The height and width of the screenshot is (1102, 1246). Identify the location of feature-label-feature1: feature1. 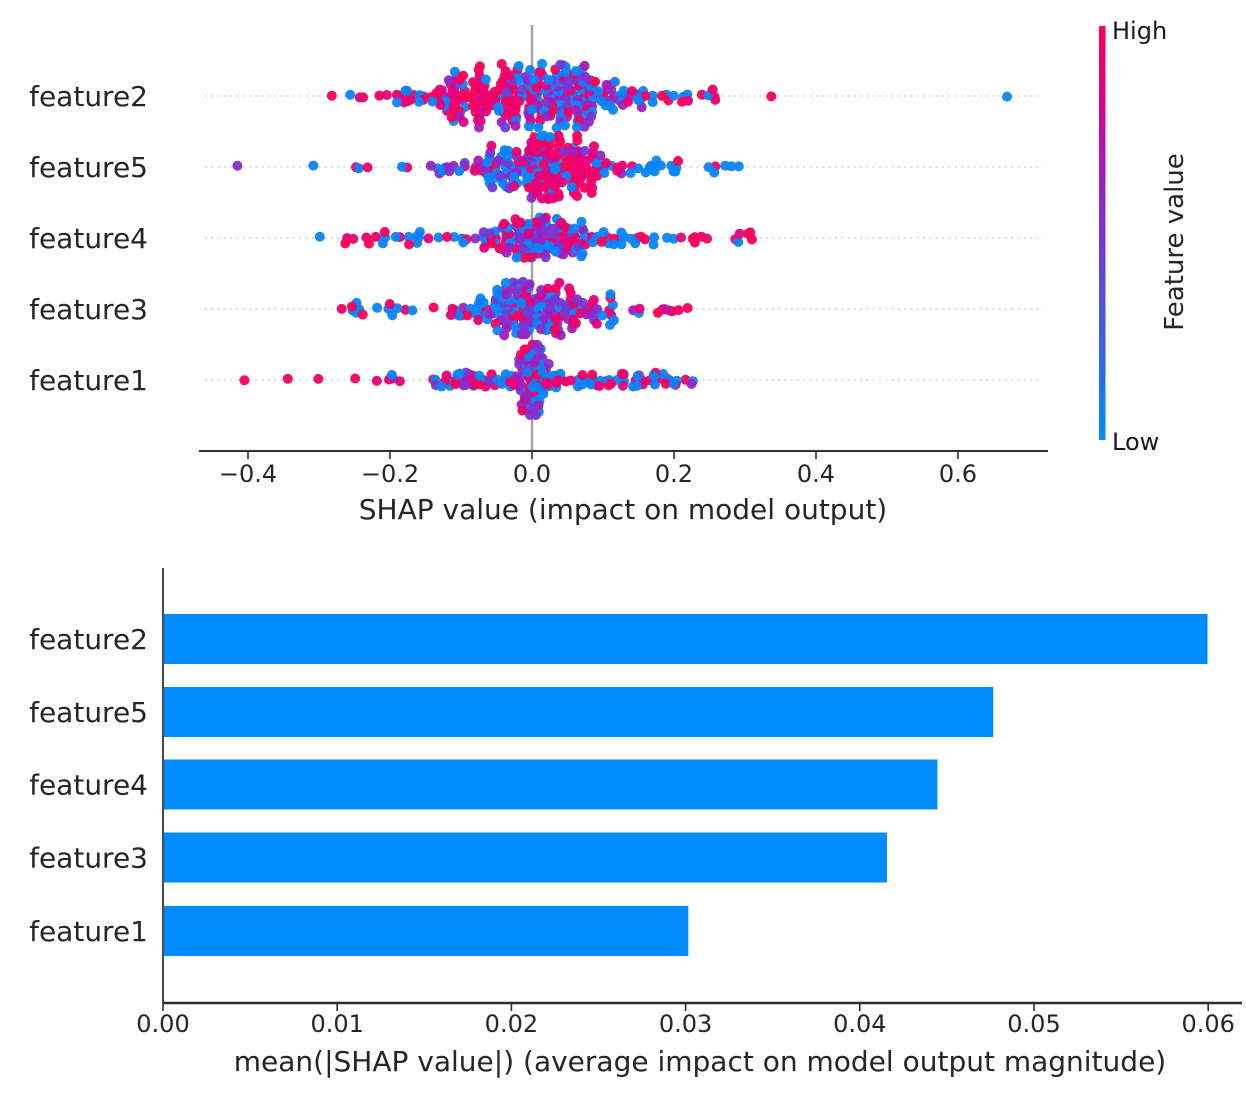
(88, 380).